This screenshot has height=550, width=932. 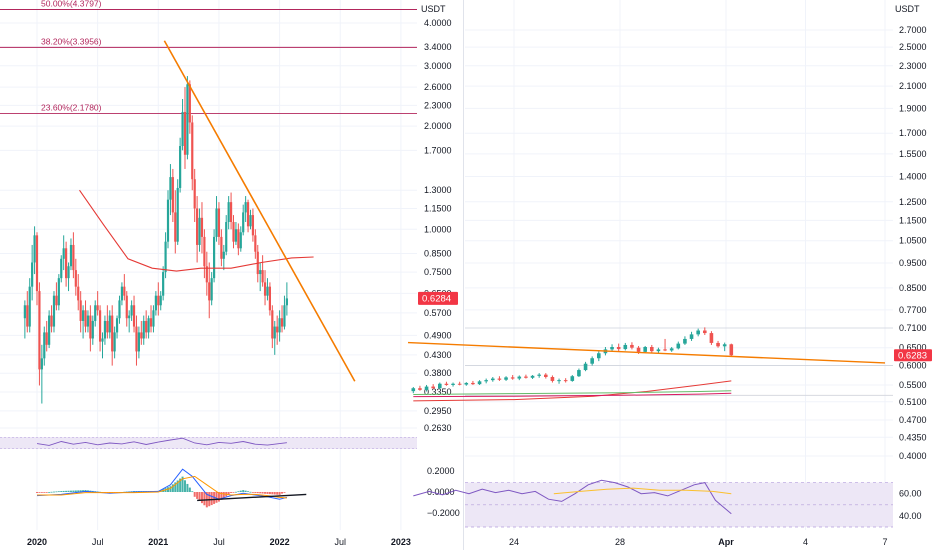 I want to click on left-time-axis: 2020 Jul 2021 Jul 2022 Jul 2023, so click(x=219, y=542).